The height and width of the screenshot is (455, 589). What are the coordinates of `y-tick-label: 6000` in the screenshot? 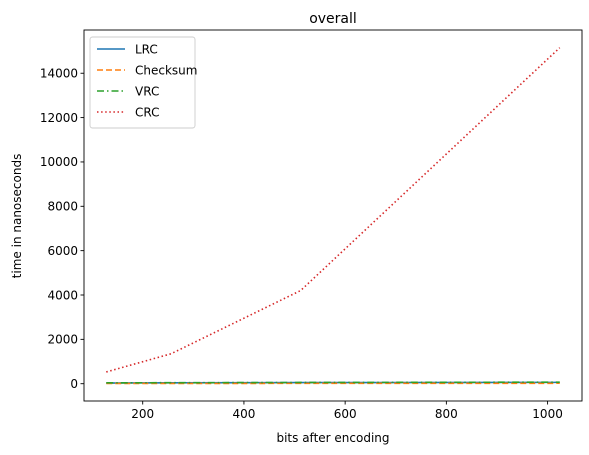 It's located at (62, 251).